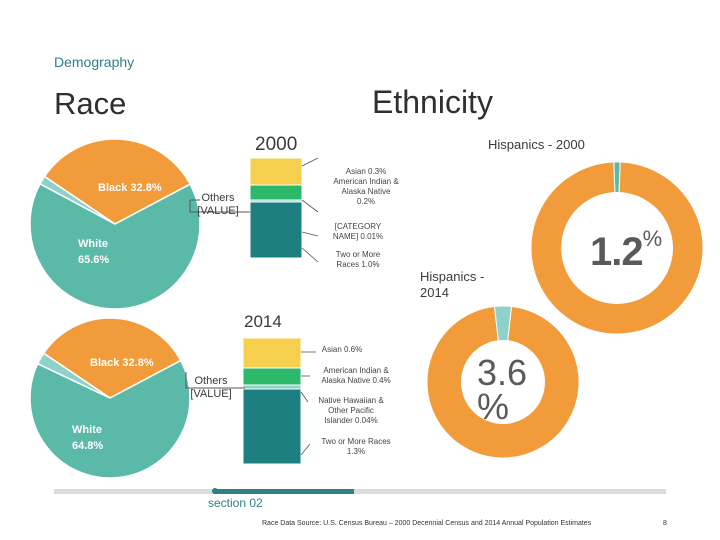 The width and height of the screenshot is (720, 540). Describe the element at coordinates (235, 503) in the screenshot. I see `section-label: section 02` at that location.